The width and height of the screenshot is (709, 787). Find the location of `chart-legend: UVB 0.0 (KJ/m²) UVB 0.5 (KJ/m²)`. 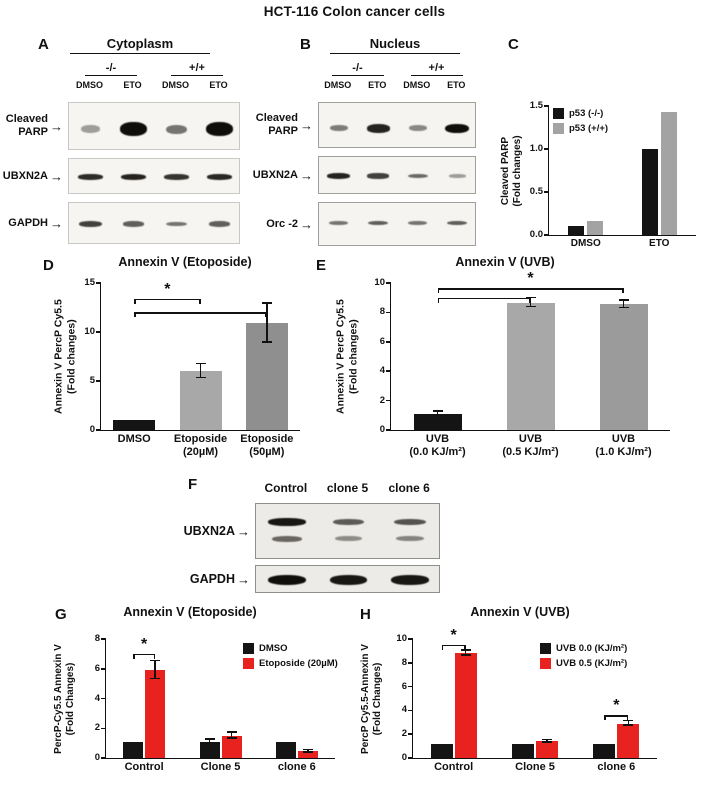

chart-legend: UVB 0.0 (KJ/m²) UVB 0.5 (KJ/m²) is located at coordinates (583, 658).